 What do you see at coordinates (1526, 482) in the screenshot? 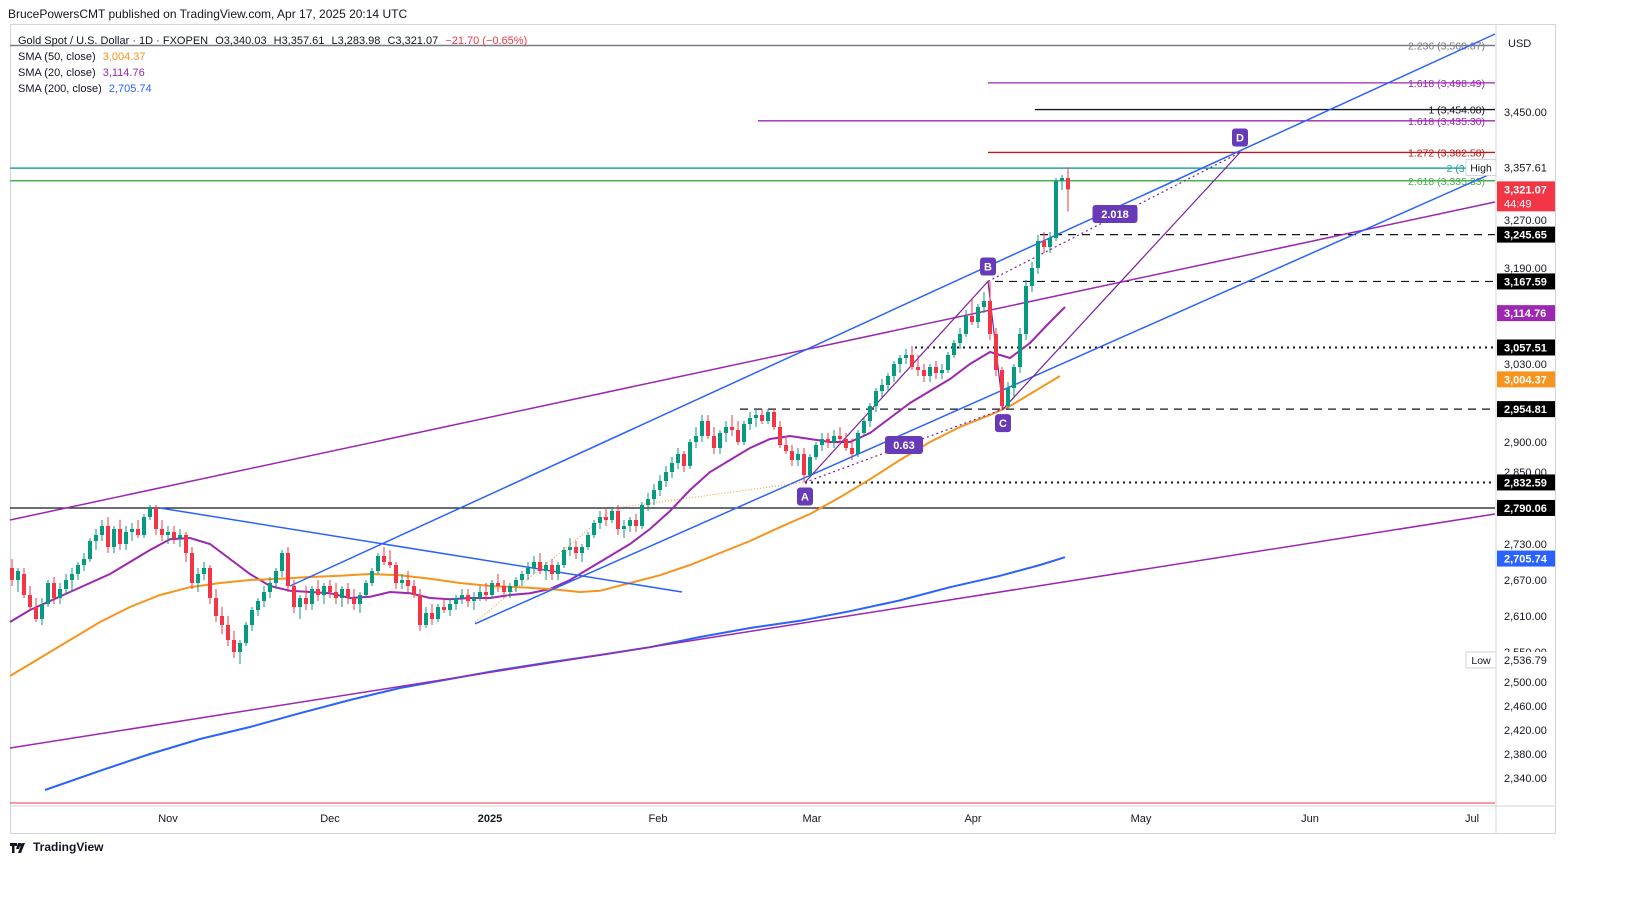
I see `price-tag-level: 2,832.59` at bounding box center [1526, 482].